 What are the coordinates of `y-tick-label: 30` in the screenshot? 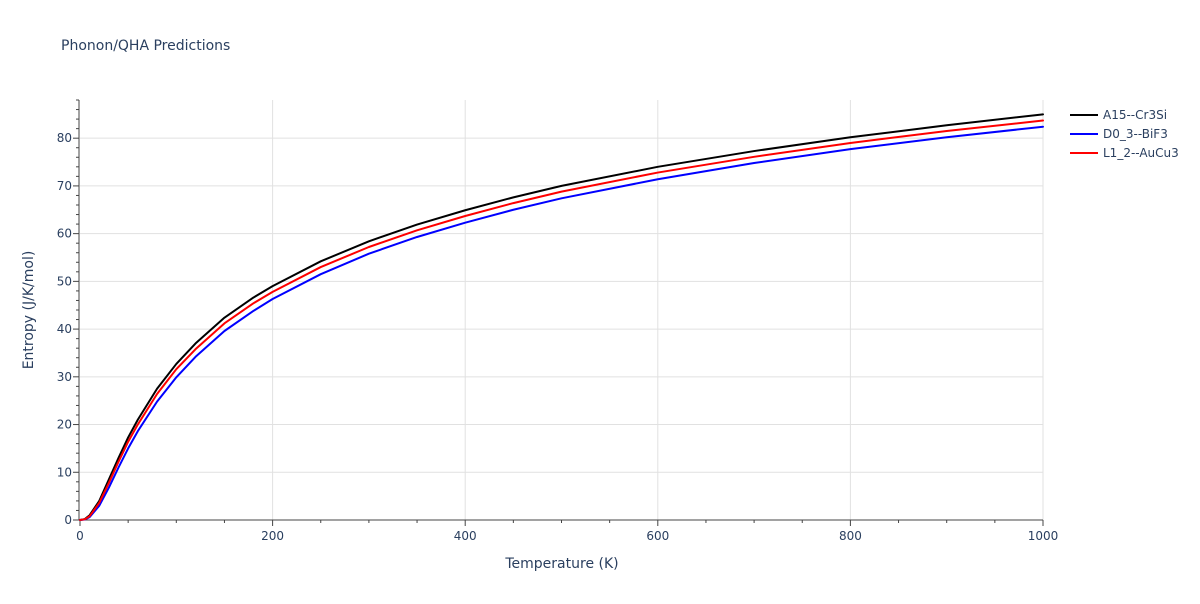 It's located at (64, 377).